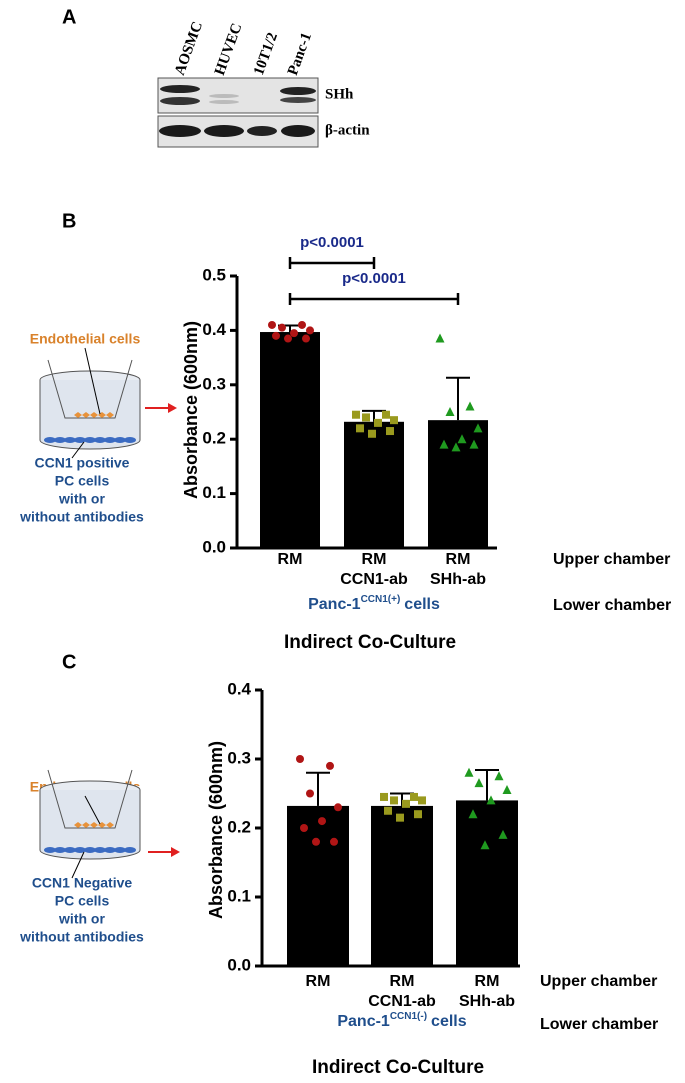  Describe the element at coordinates (300, 54) in the screenshot. I see `lane-label: Panc-1` at that location.